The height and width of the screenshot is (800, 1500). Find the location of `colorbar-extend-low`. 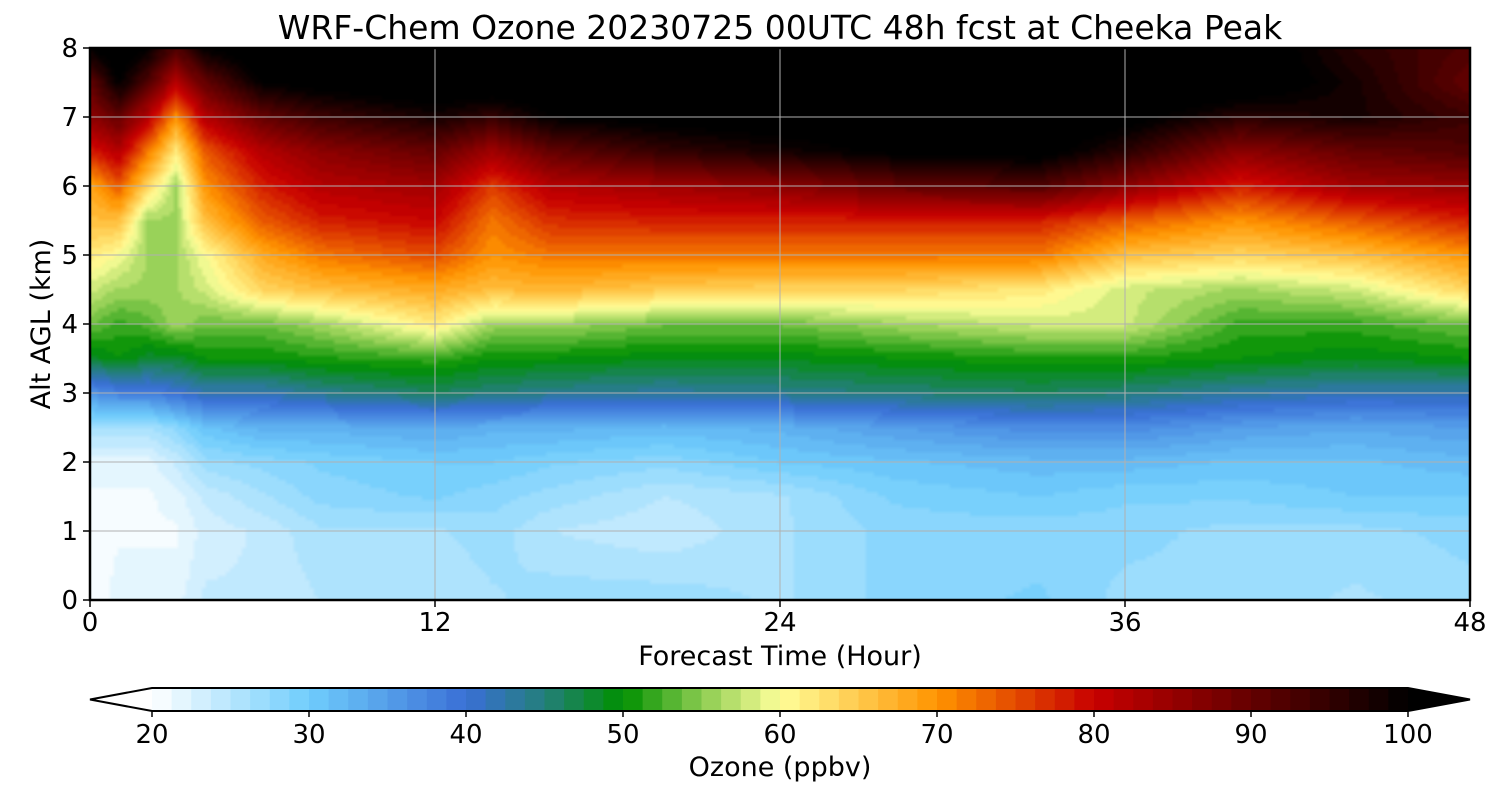

colorbar-extend-low is located at coordinates (121, 699).